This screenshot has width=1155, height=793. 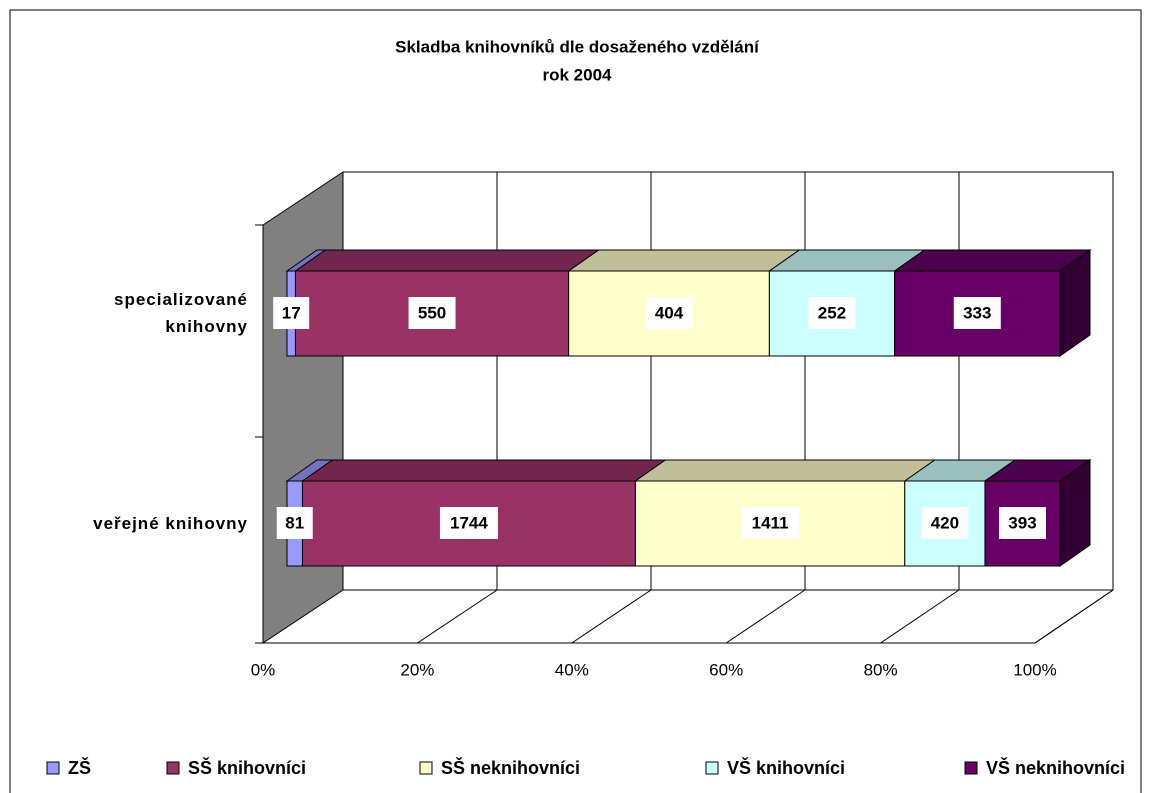 I want to click on data-label: 1744, so click(x=469, y=522).